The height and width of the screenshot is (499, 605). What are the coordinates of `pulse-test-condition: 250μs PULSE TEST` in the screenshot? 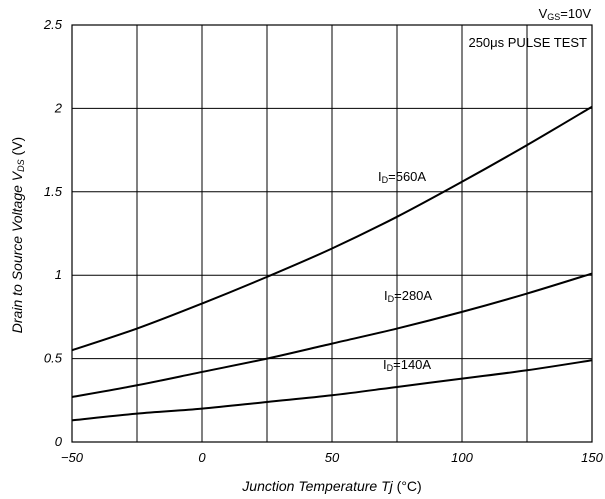 It's located at (527, 42).